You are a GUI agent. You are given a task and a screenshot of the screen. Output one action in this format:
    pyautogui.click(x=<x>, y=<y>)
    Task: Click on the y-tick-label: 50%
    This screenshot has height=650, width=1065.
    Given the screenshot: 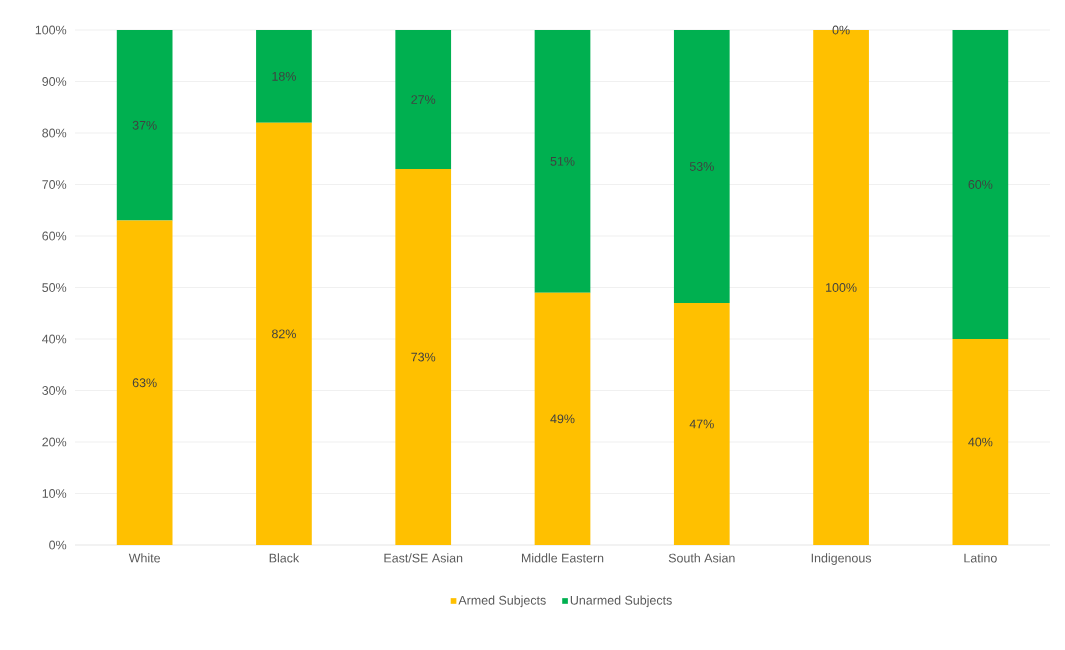 What is the action you would take?
    pyautogui.click(x=54, y=287)
    